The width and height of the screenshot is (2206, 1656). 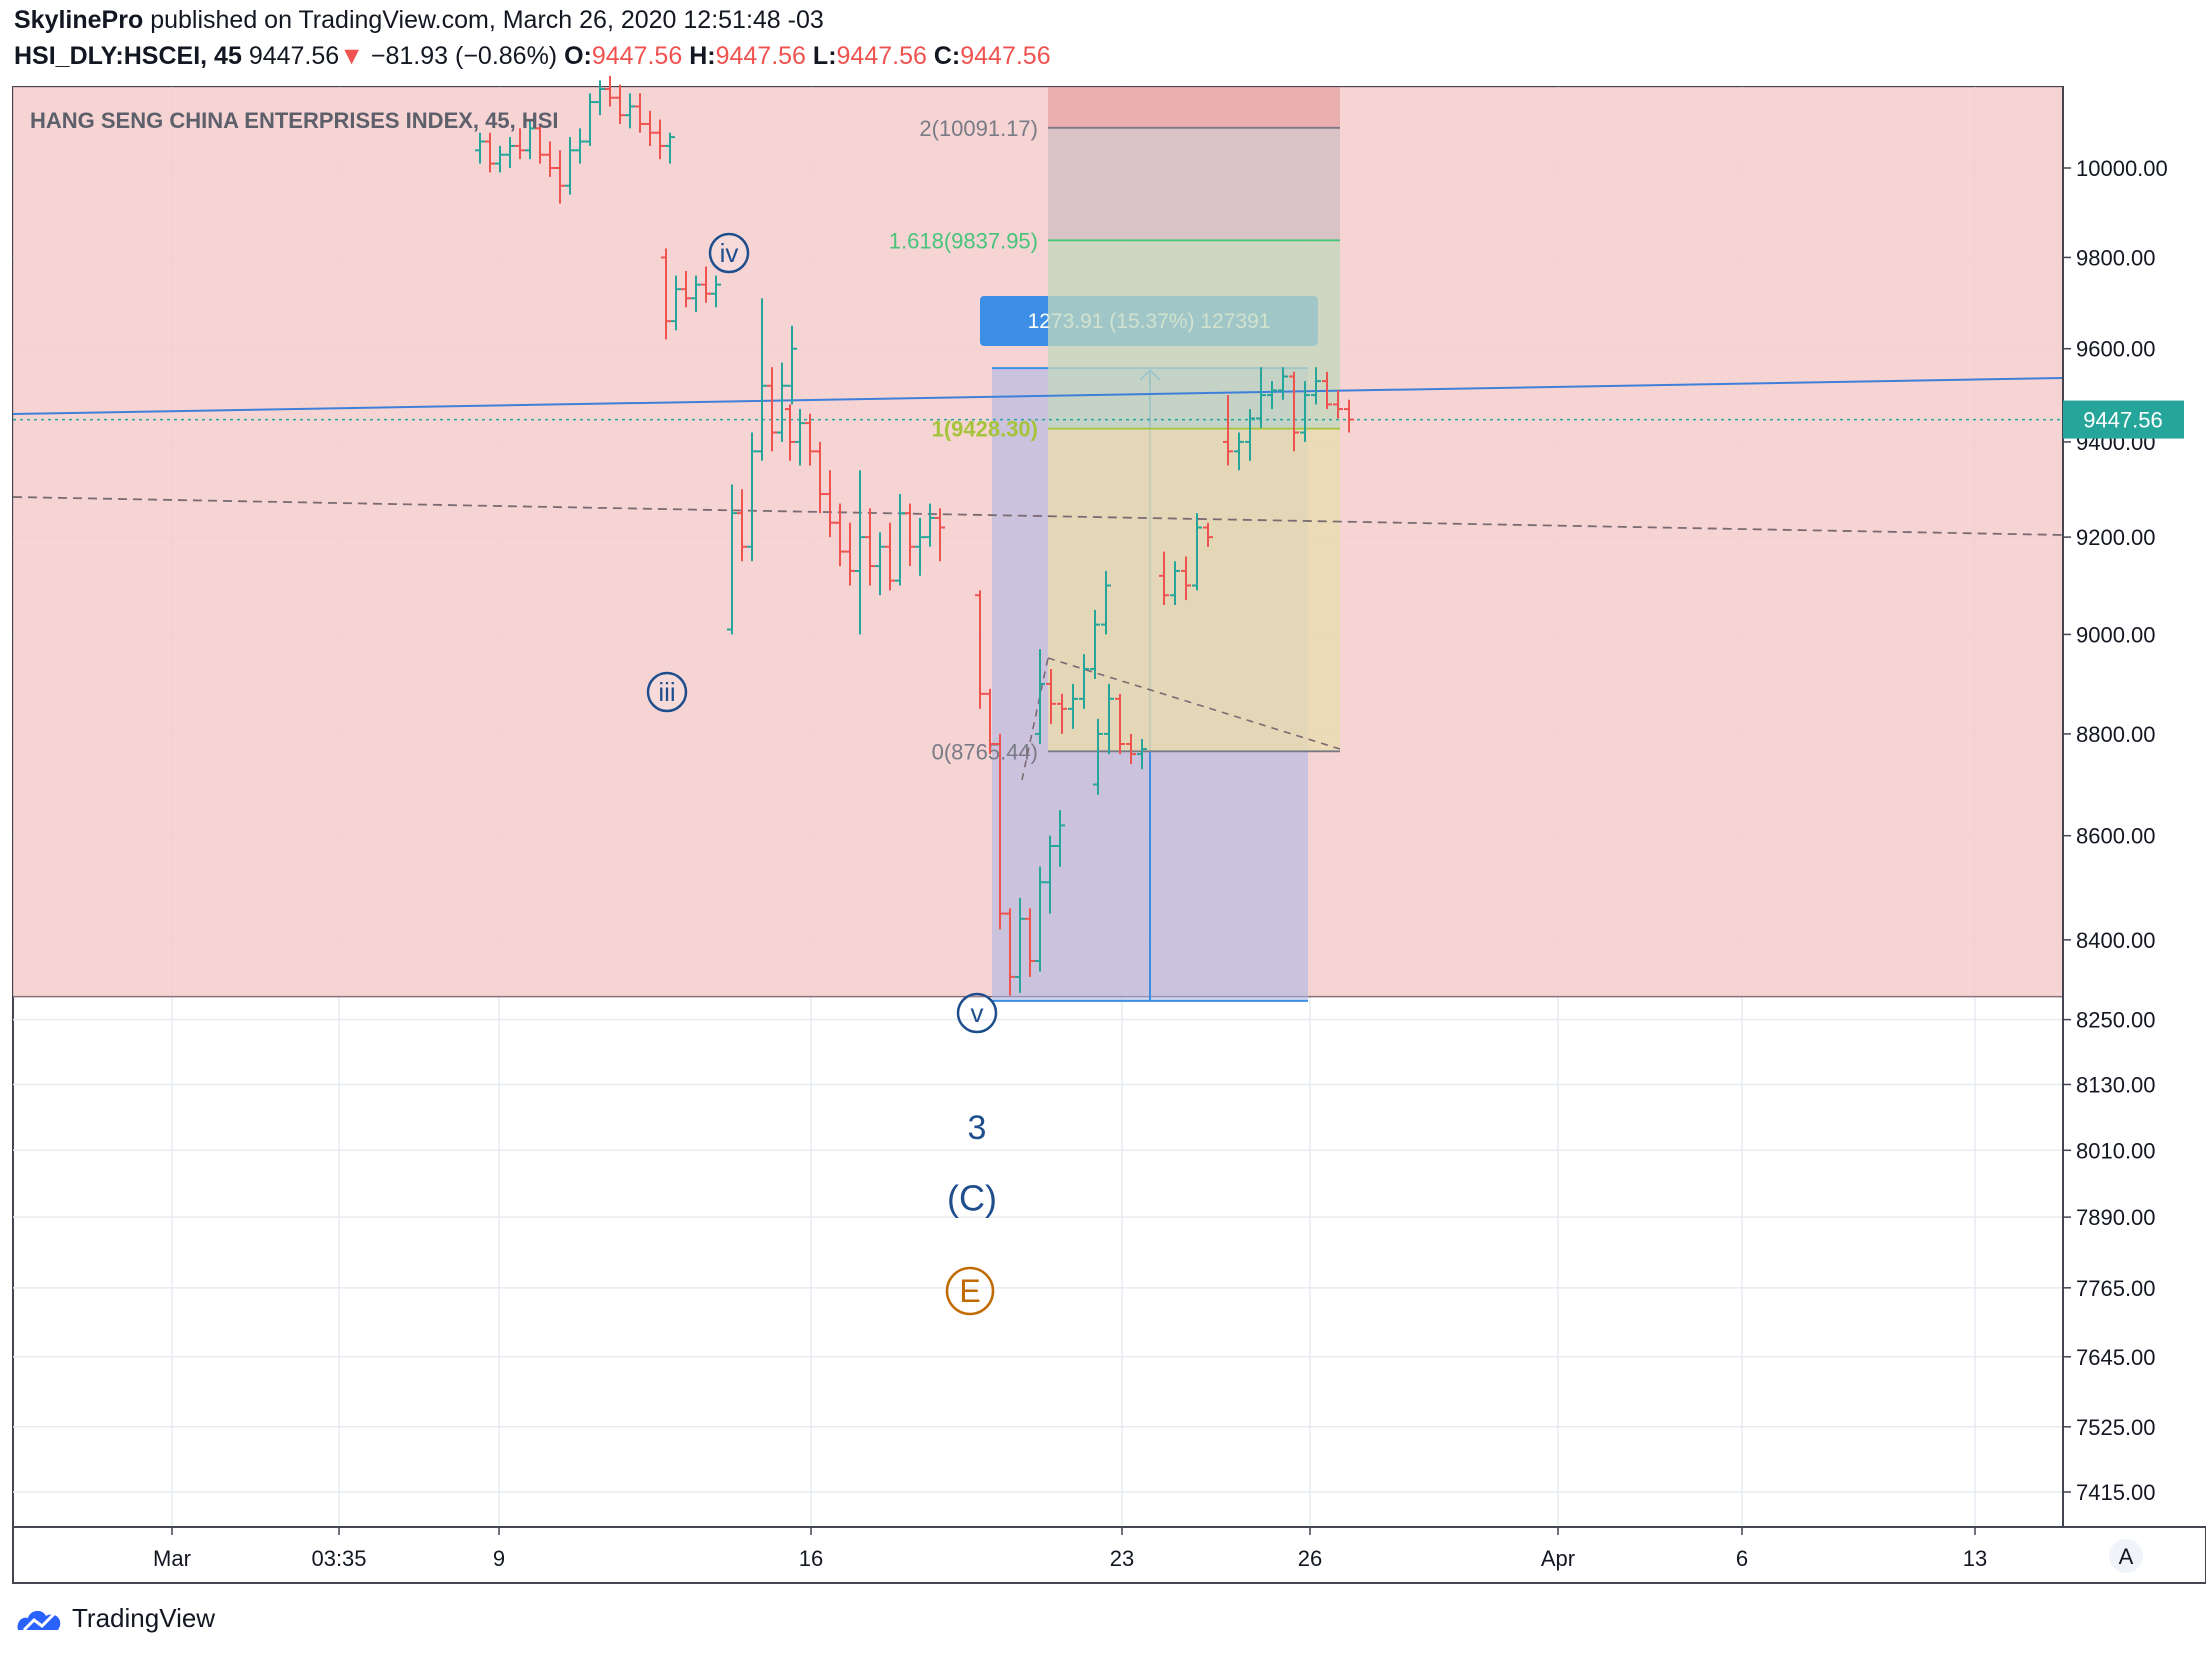 I want to click on open-value: 9447.56, so click(x=637, y=56).